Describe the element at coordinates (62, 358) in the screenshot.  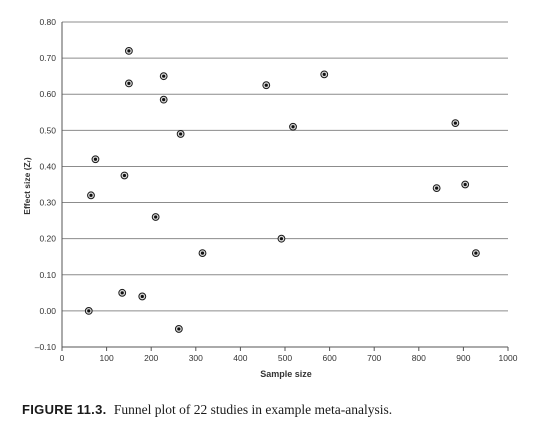
I see `x-tick-label: 0` at that location.